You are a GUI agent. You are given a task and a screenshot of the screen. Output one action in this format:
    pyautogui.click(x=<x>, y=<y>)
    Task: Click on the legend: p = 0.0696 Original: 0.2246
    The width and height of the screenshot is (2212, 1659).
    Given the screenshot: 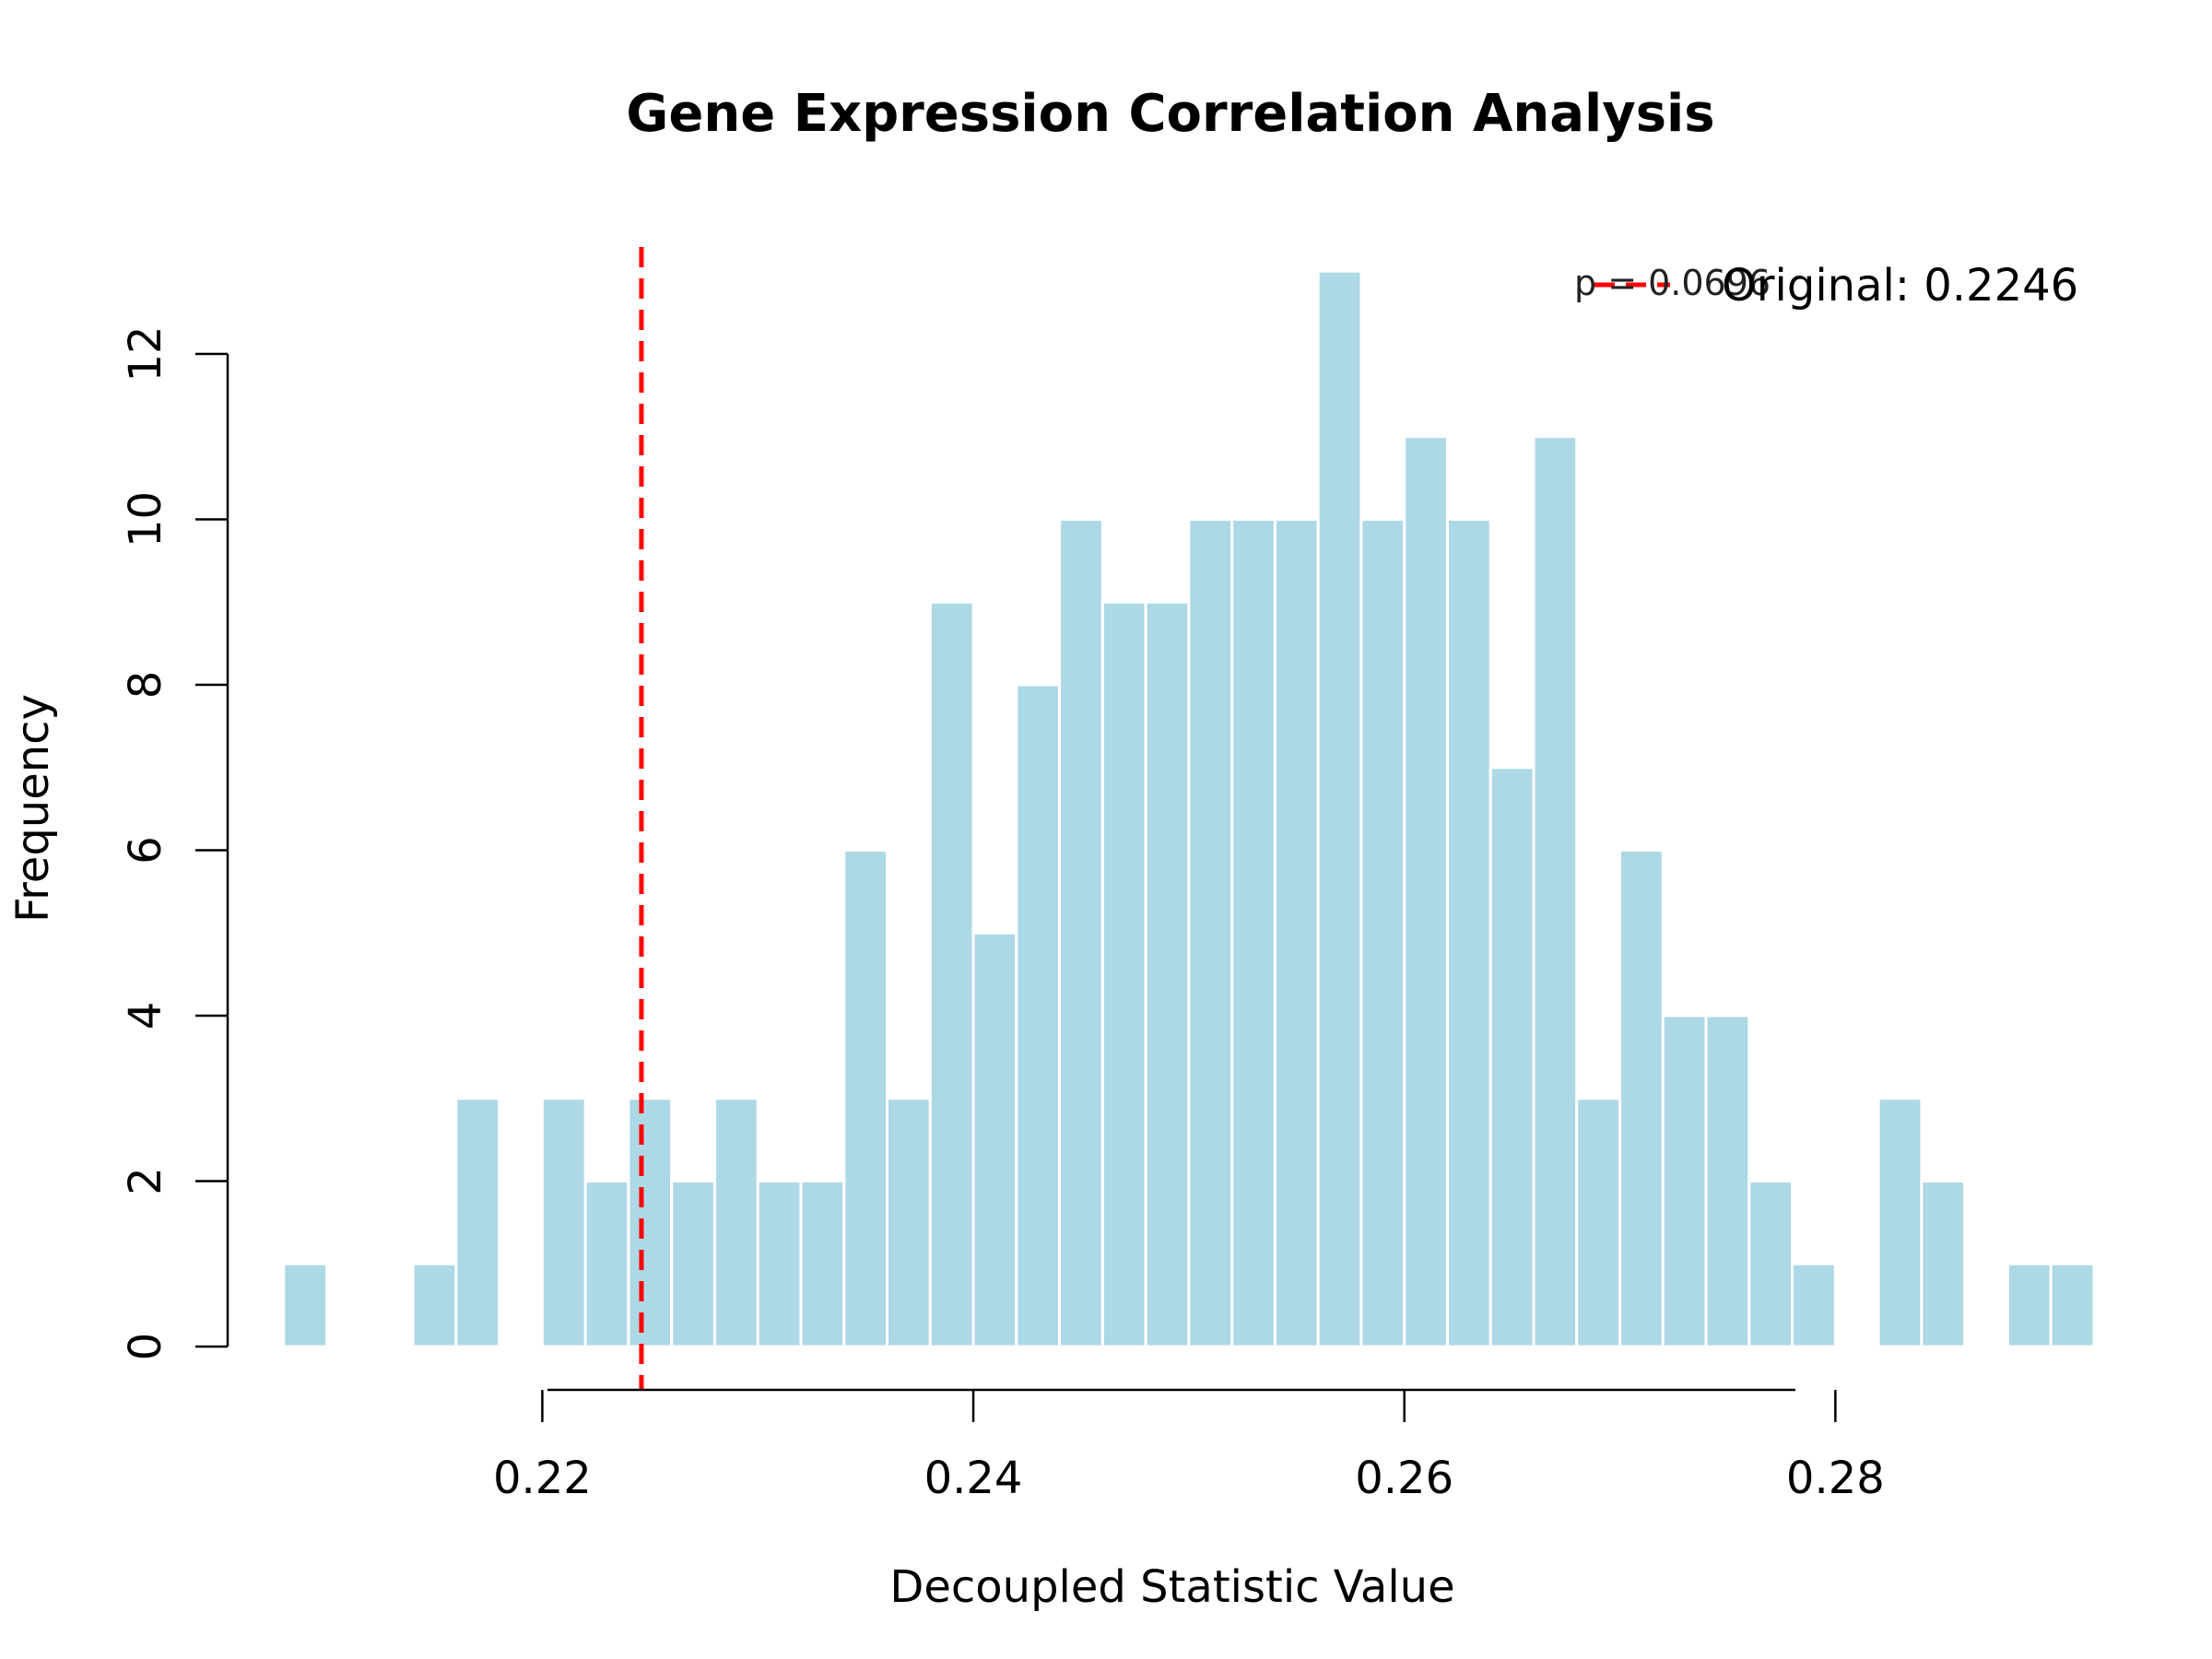 What is the action you would take?
    pyautogui.click(x=1826, y=286)
    